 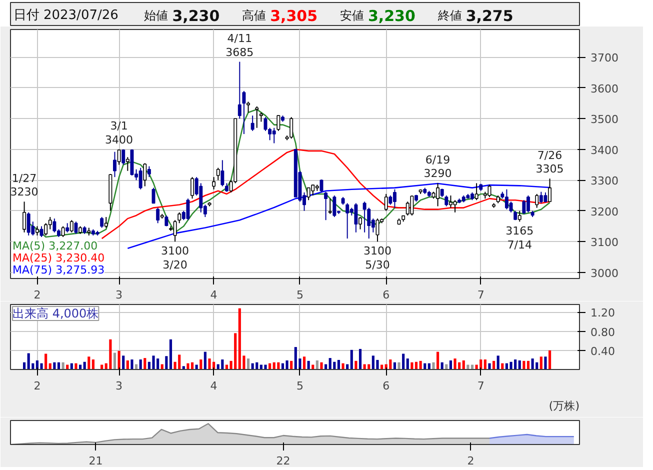 I want to click on annotation: 1/27 3230, so click(x=24, y=185).